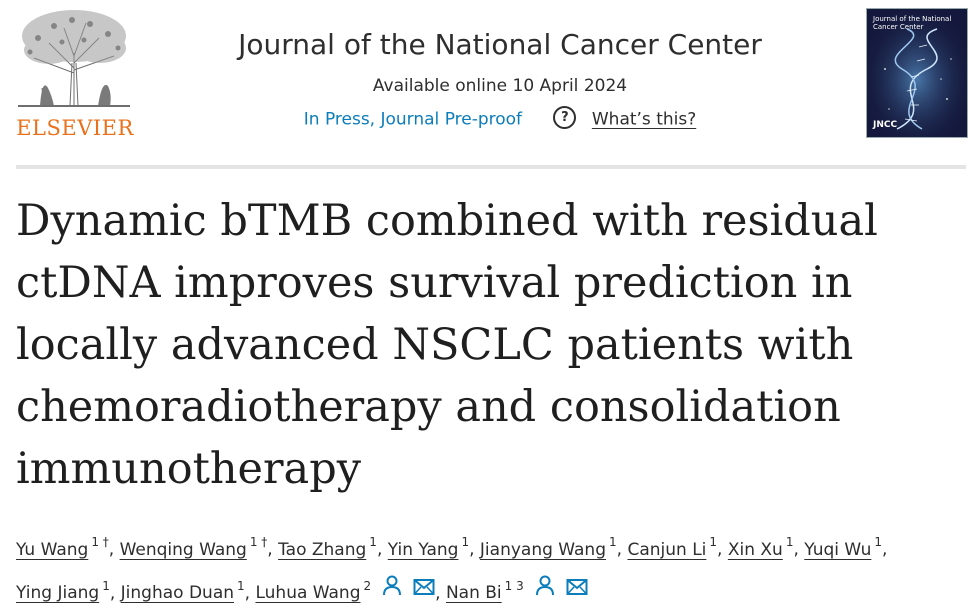  I want to click on author-item: Xin Xu 1, so click(760, 547).